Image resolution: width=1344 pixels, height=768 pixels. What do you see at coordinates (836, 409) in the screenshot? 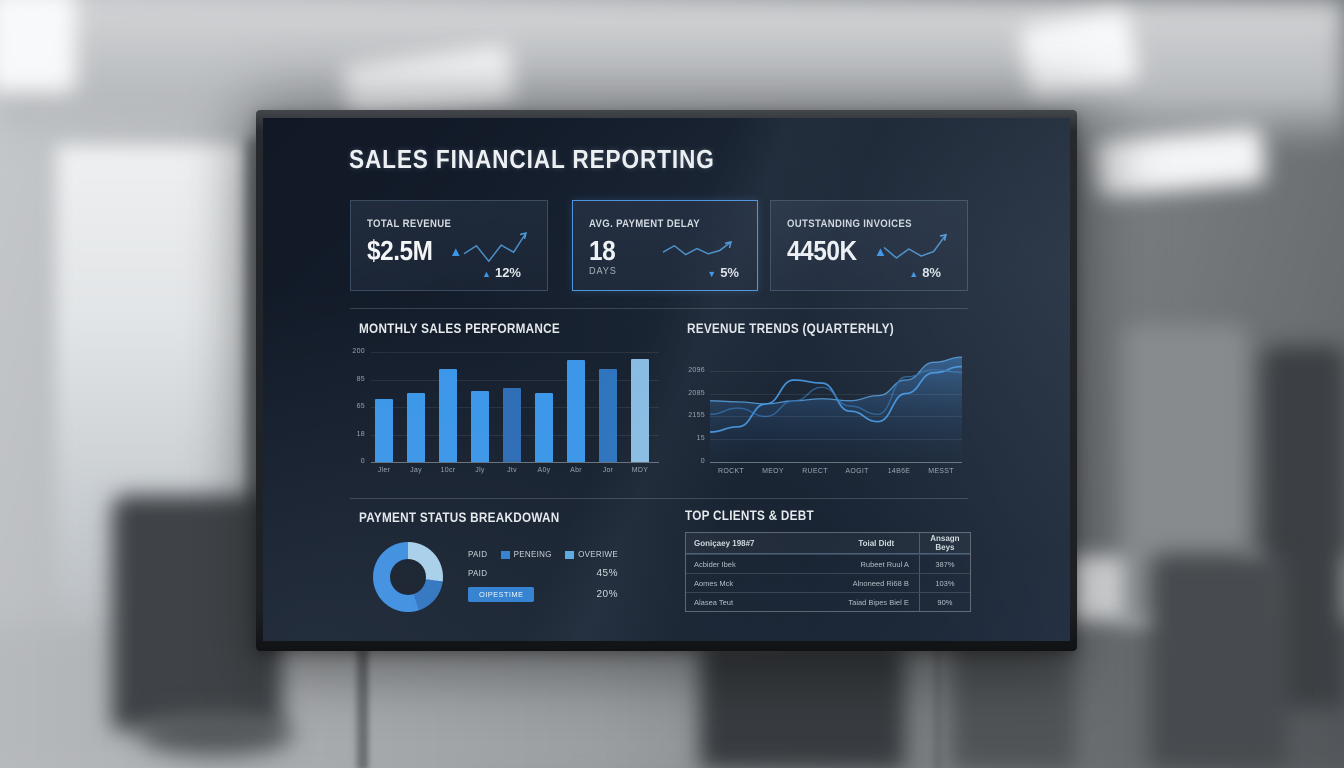
I see `trend-chart` at bounding box center [836, 409].